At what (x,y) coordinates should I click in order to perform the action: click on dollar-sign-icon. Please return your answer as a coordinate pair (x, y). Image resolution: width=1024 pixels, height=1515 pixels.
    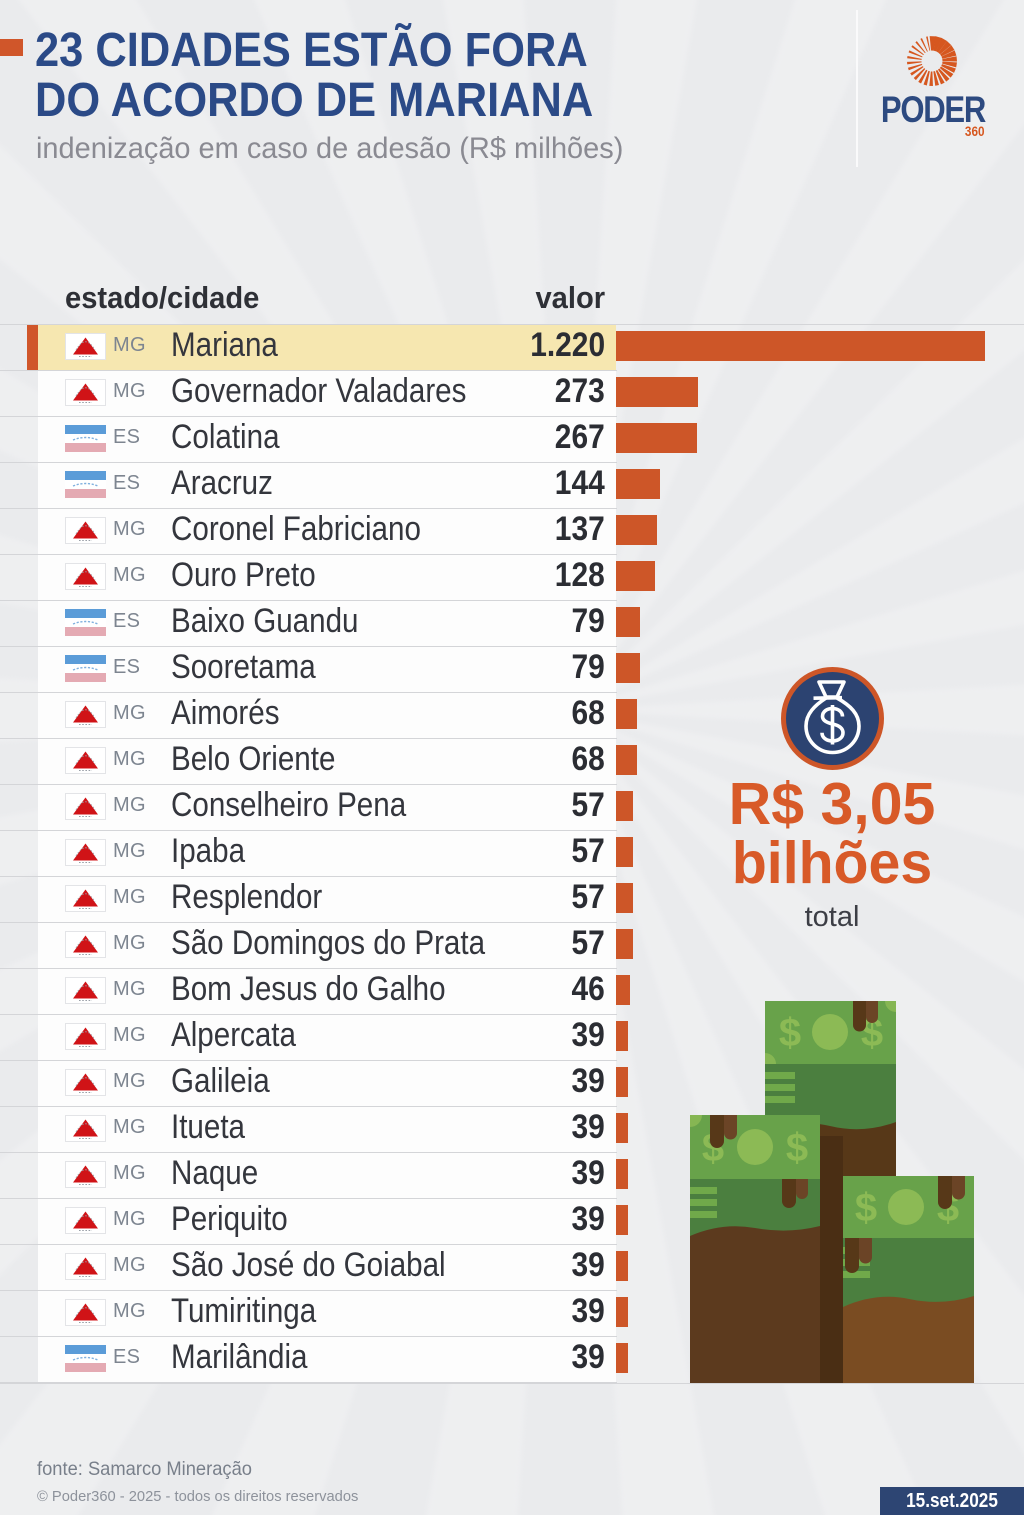
    Looking at the image, I should click on (832, 725).